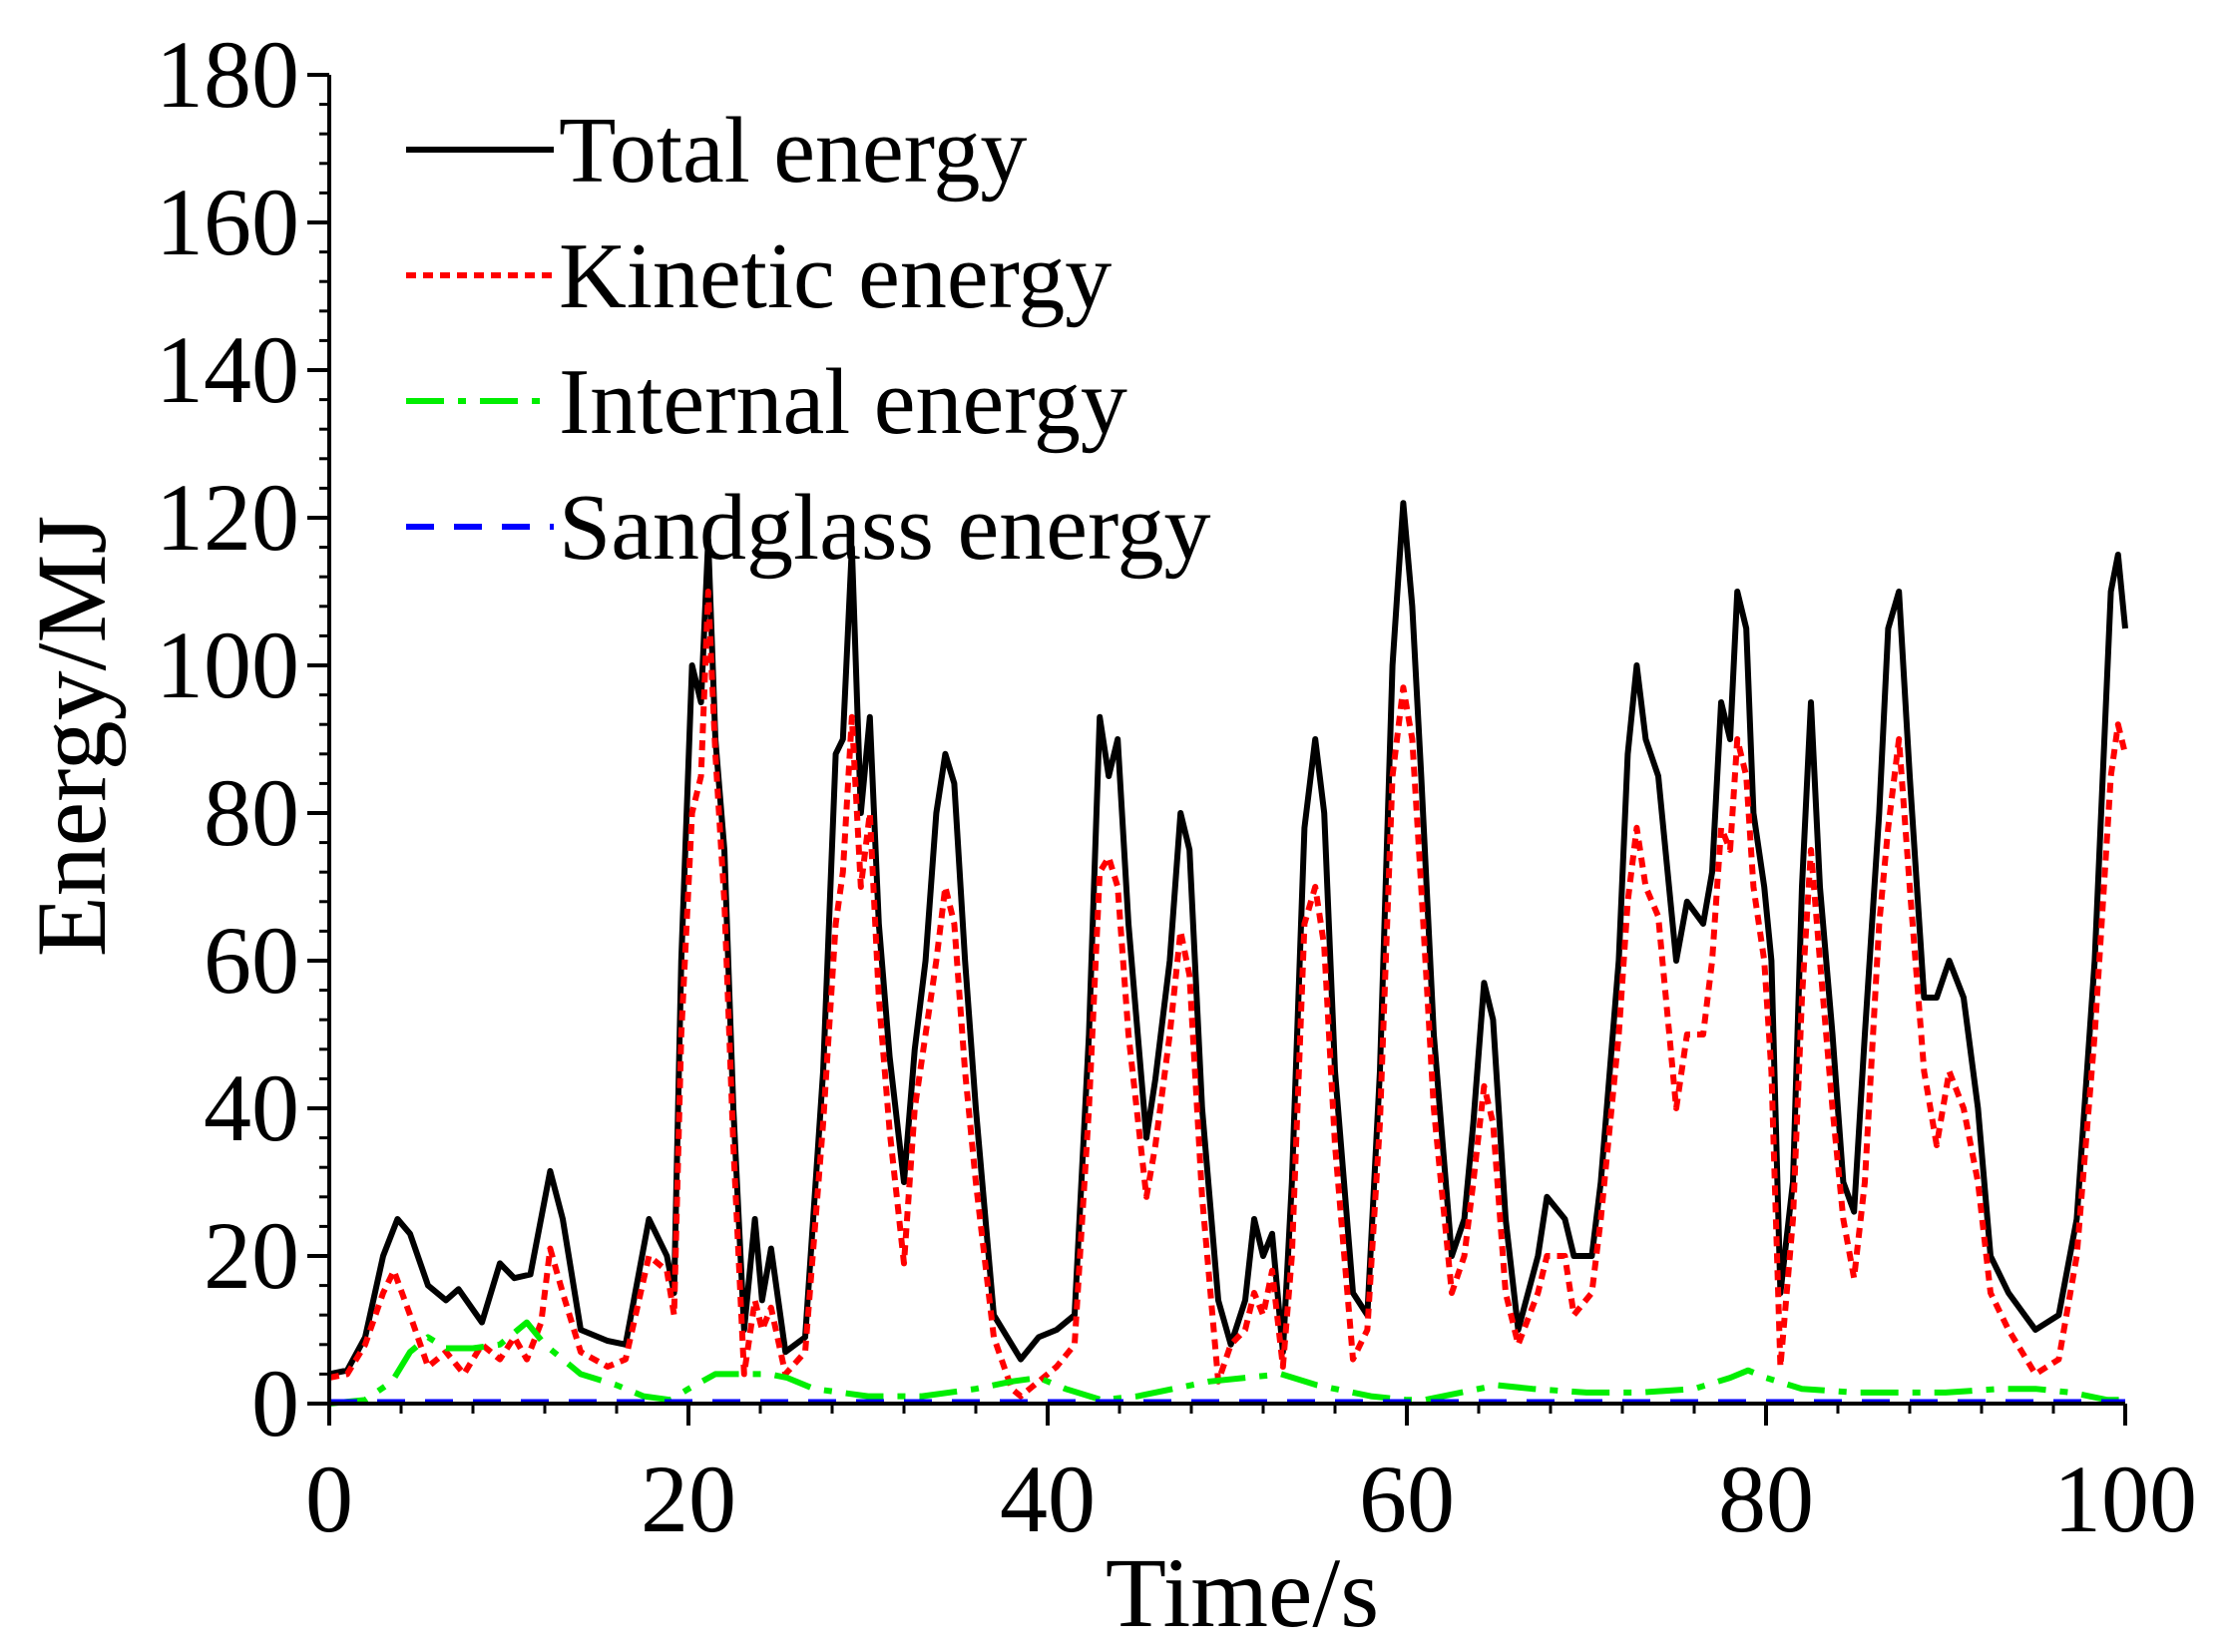 This screenshot has height=1652, width=2230. What do you see at coordinates (227, 74) in the screenshot?
I see `y-tick-label: 180` at bounding box center [227, 74].